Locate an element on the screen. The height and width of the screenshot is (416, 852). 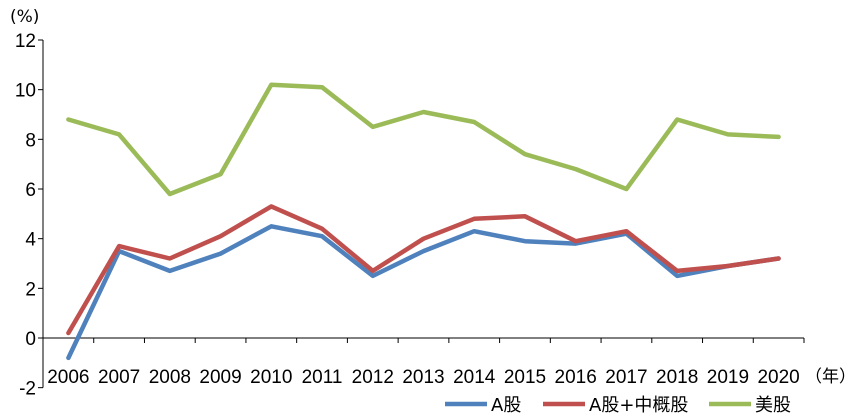
legend: A股 A股+中概股 美股 is located at coordinates (618, 405).